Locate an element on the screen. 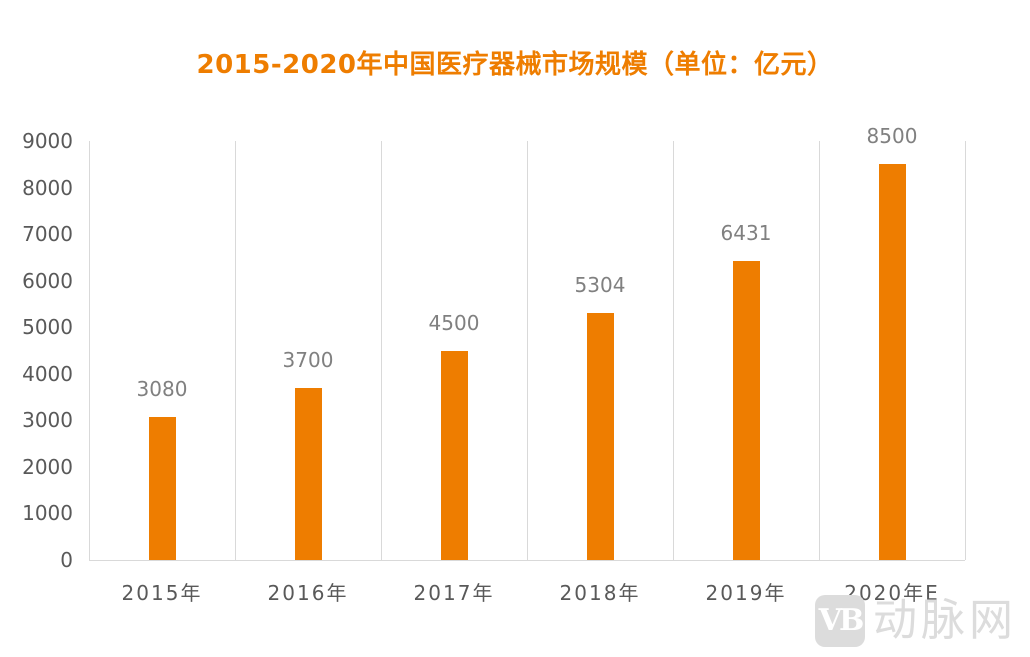  chart-title: 2015-2020年中国医疗器械市场规模（单位：亿元） is located at coordinates (515, 65).